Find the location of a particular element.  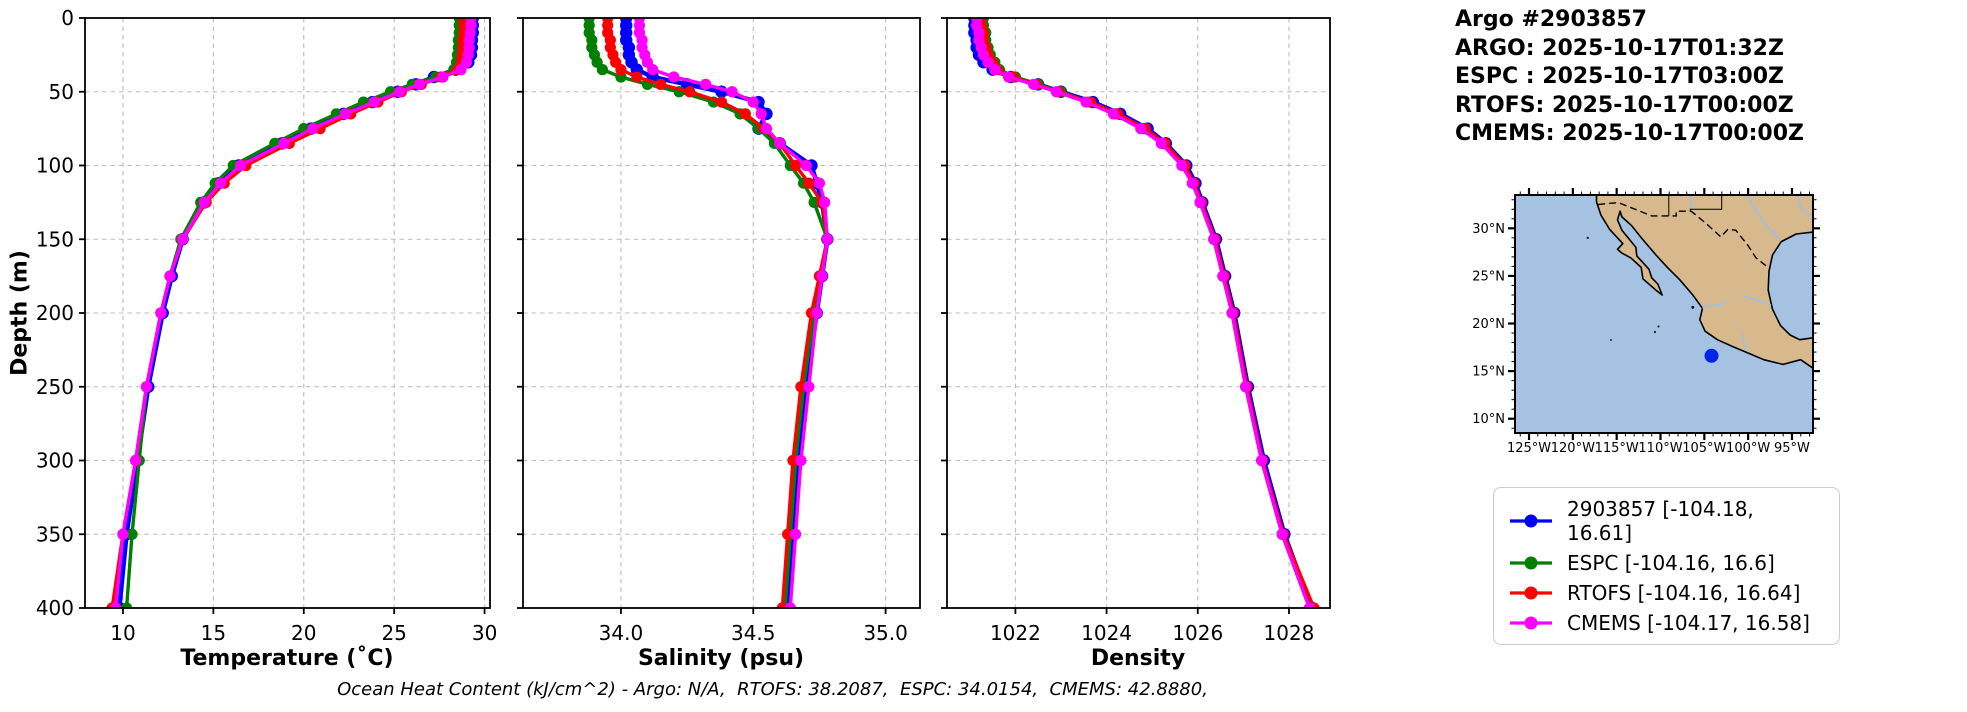

depth-axis-label: Depth (m) is located at coordinates (20, 313).